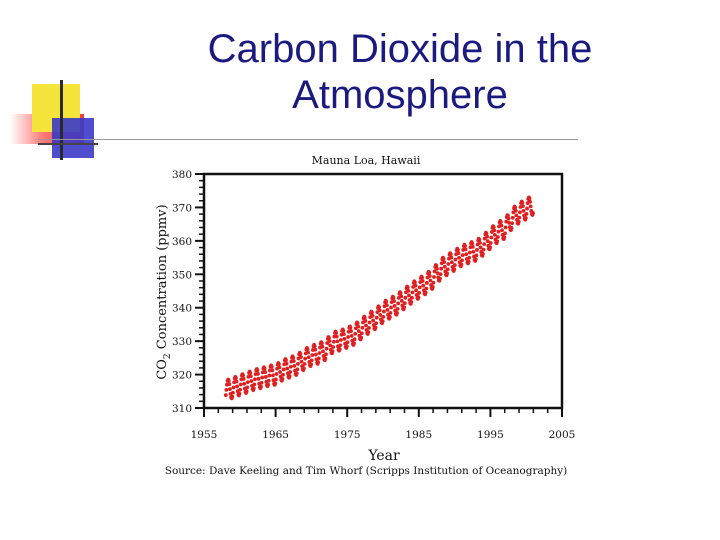 This screenshot has height=540, width=720. I want to click on y-axis-label-post: Concentration (ppmv), so click(162, 278).